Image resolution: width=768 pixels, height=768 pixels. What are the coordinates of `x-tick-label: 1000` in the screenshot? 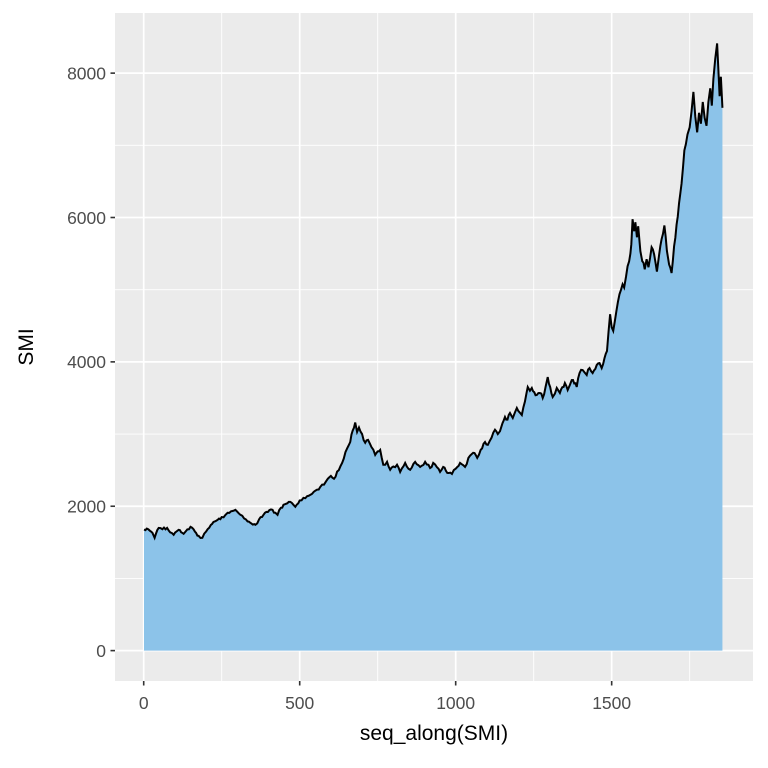 It's located at (455, 703).